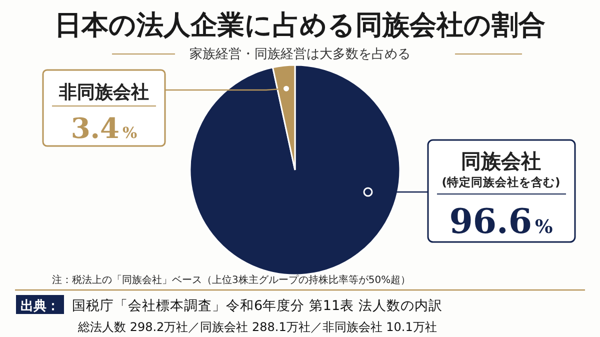 This screenshot has height=337, width=600. I want to click on chart-title: 日本の法人企業に占める同族会社の割合, so click(300, 25).